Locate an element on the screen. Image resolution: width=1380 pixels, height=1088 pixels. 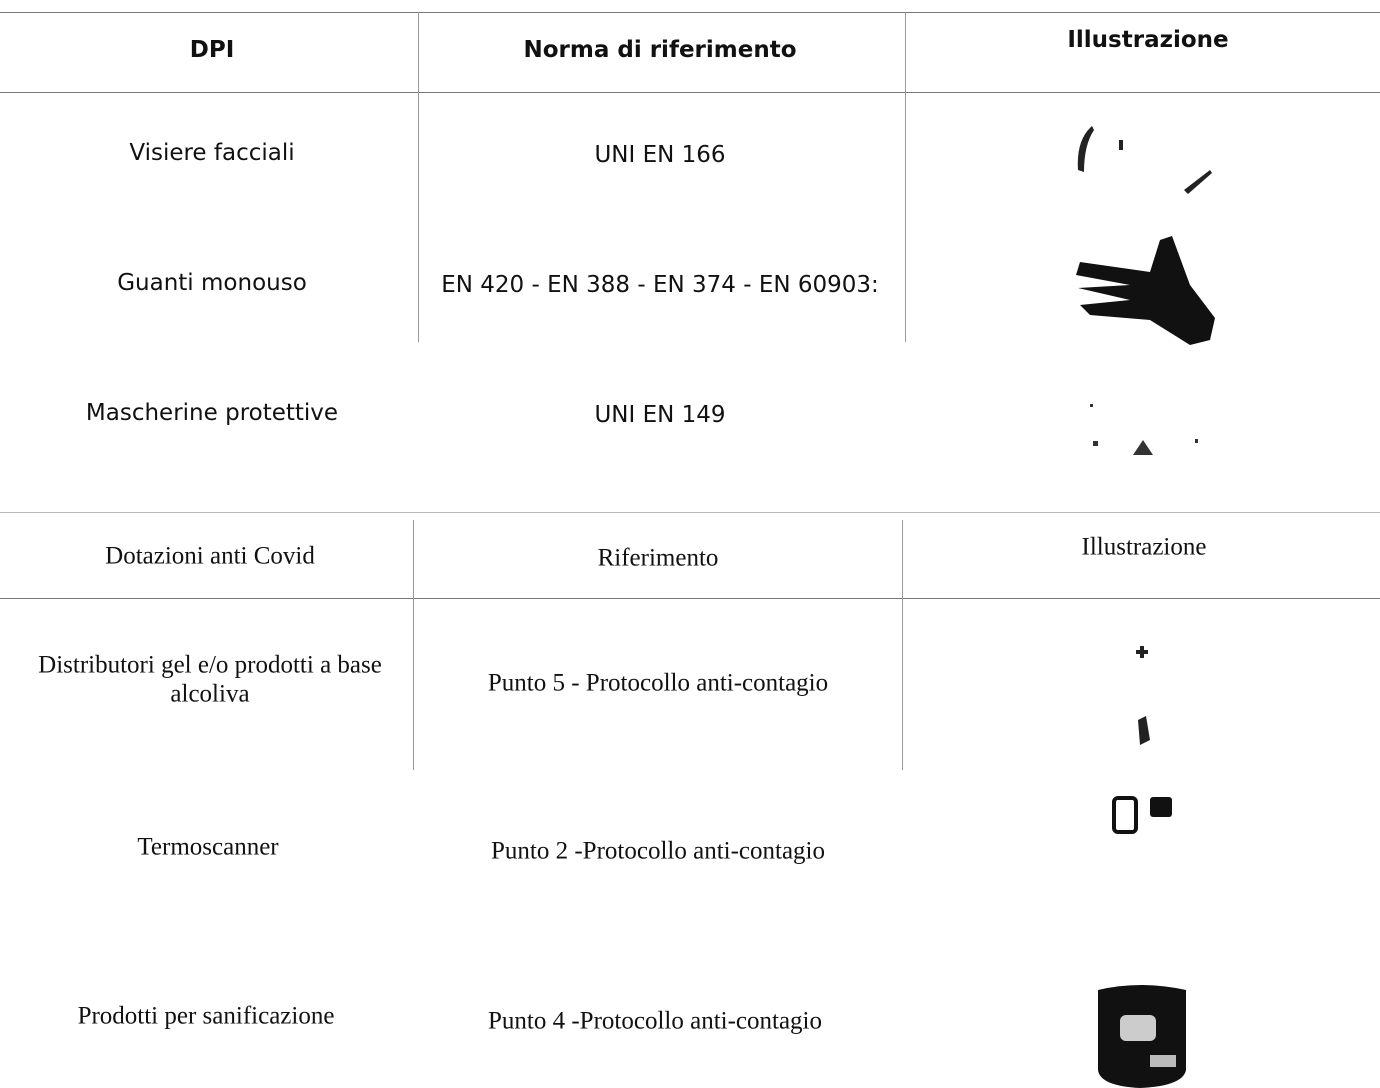
dispenser-image is located at coordinates (1143, 695).